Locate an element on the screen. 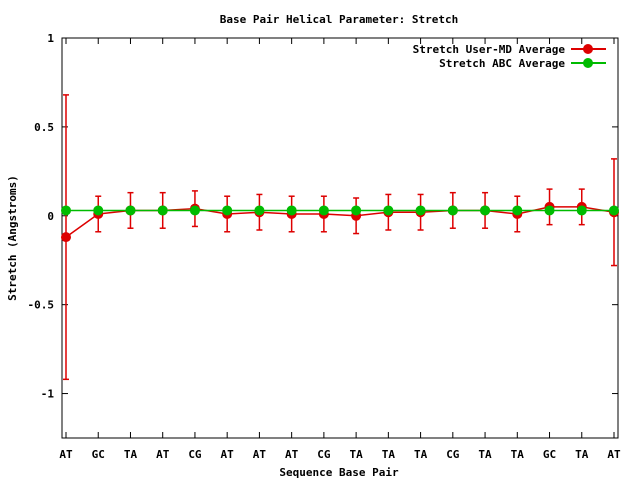  y-axis-label: Stretch (Angstroms) is located at coordinates (12, 238).